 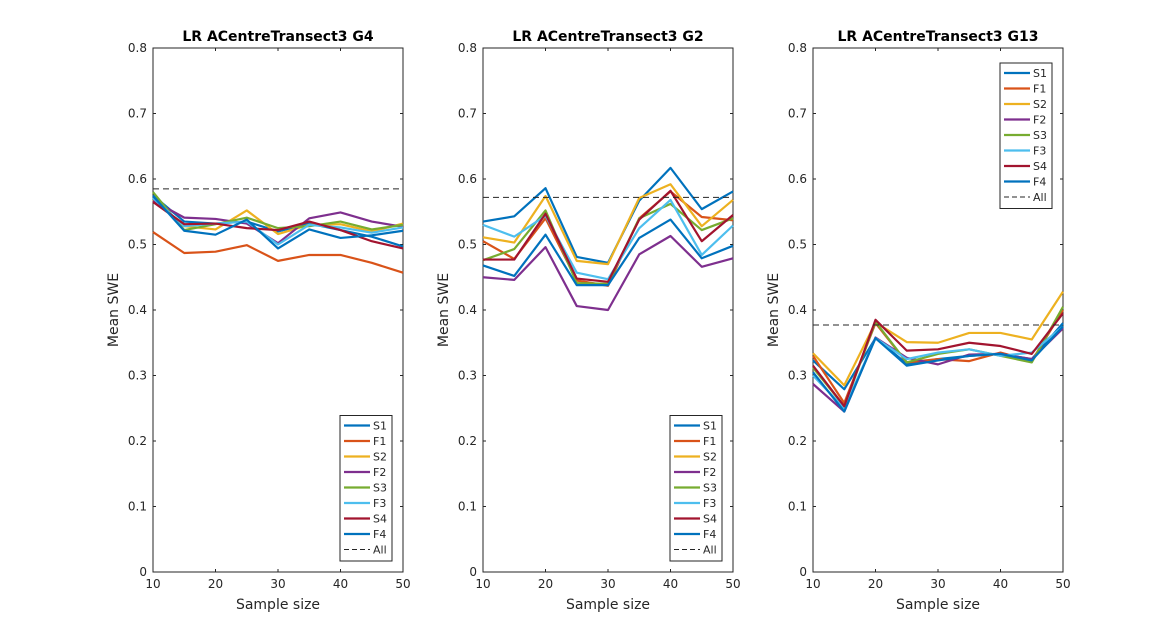 What do you see at coordinates (938, 37) in the screenshot?
I see `chart-title: LR ACentreTransect3 G13` at bounding box center [938, 37].